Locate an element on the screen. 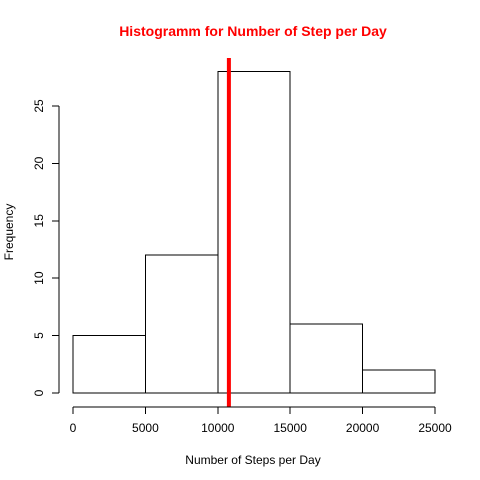  y-tick-label: 0 is located at coordinates (39, 392).